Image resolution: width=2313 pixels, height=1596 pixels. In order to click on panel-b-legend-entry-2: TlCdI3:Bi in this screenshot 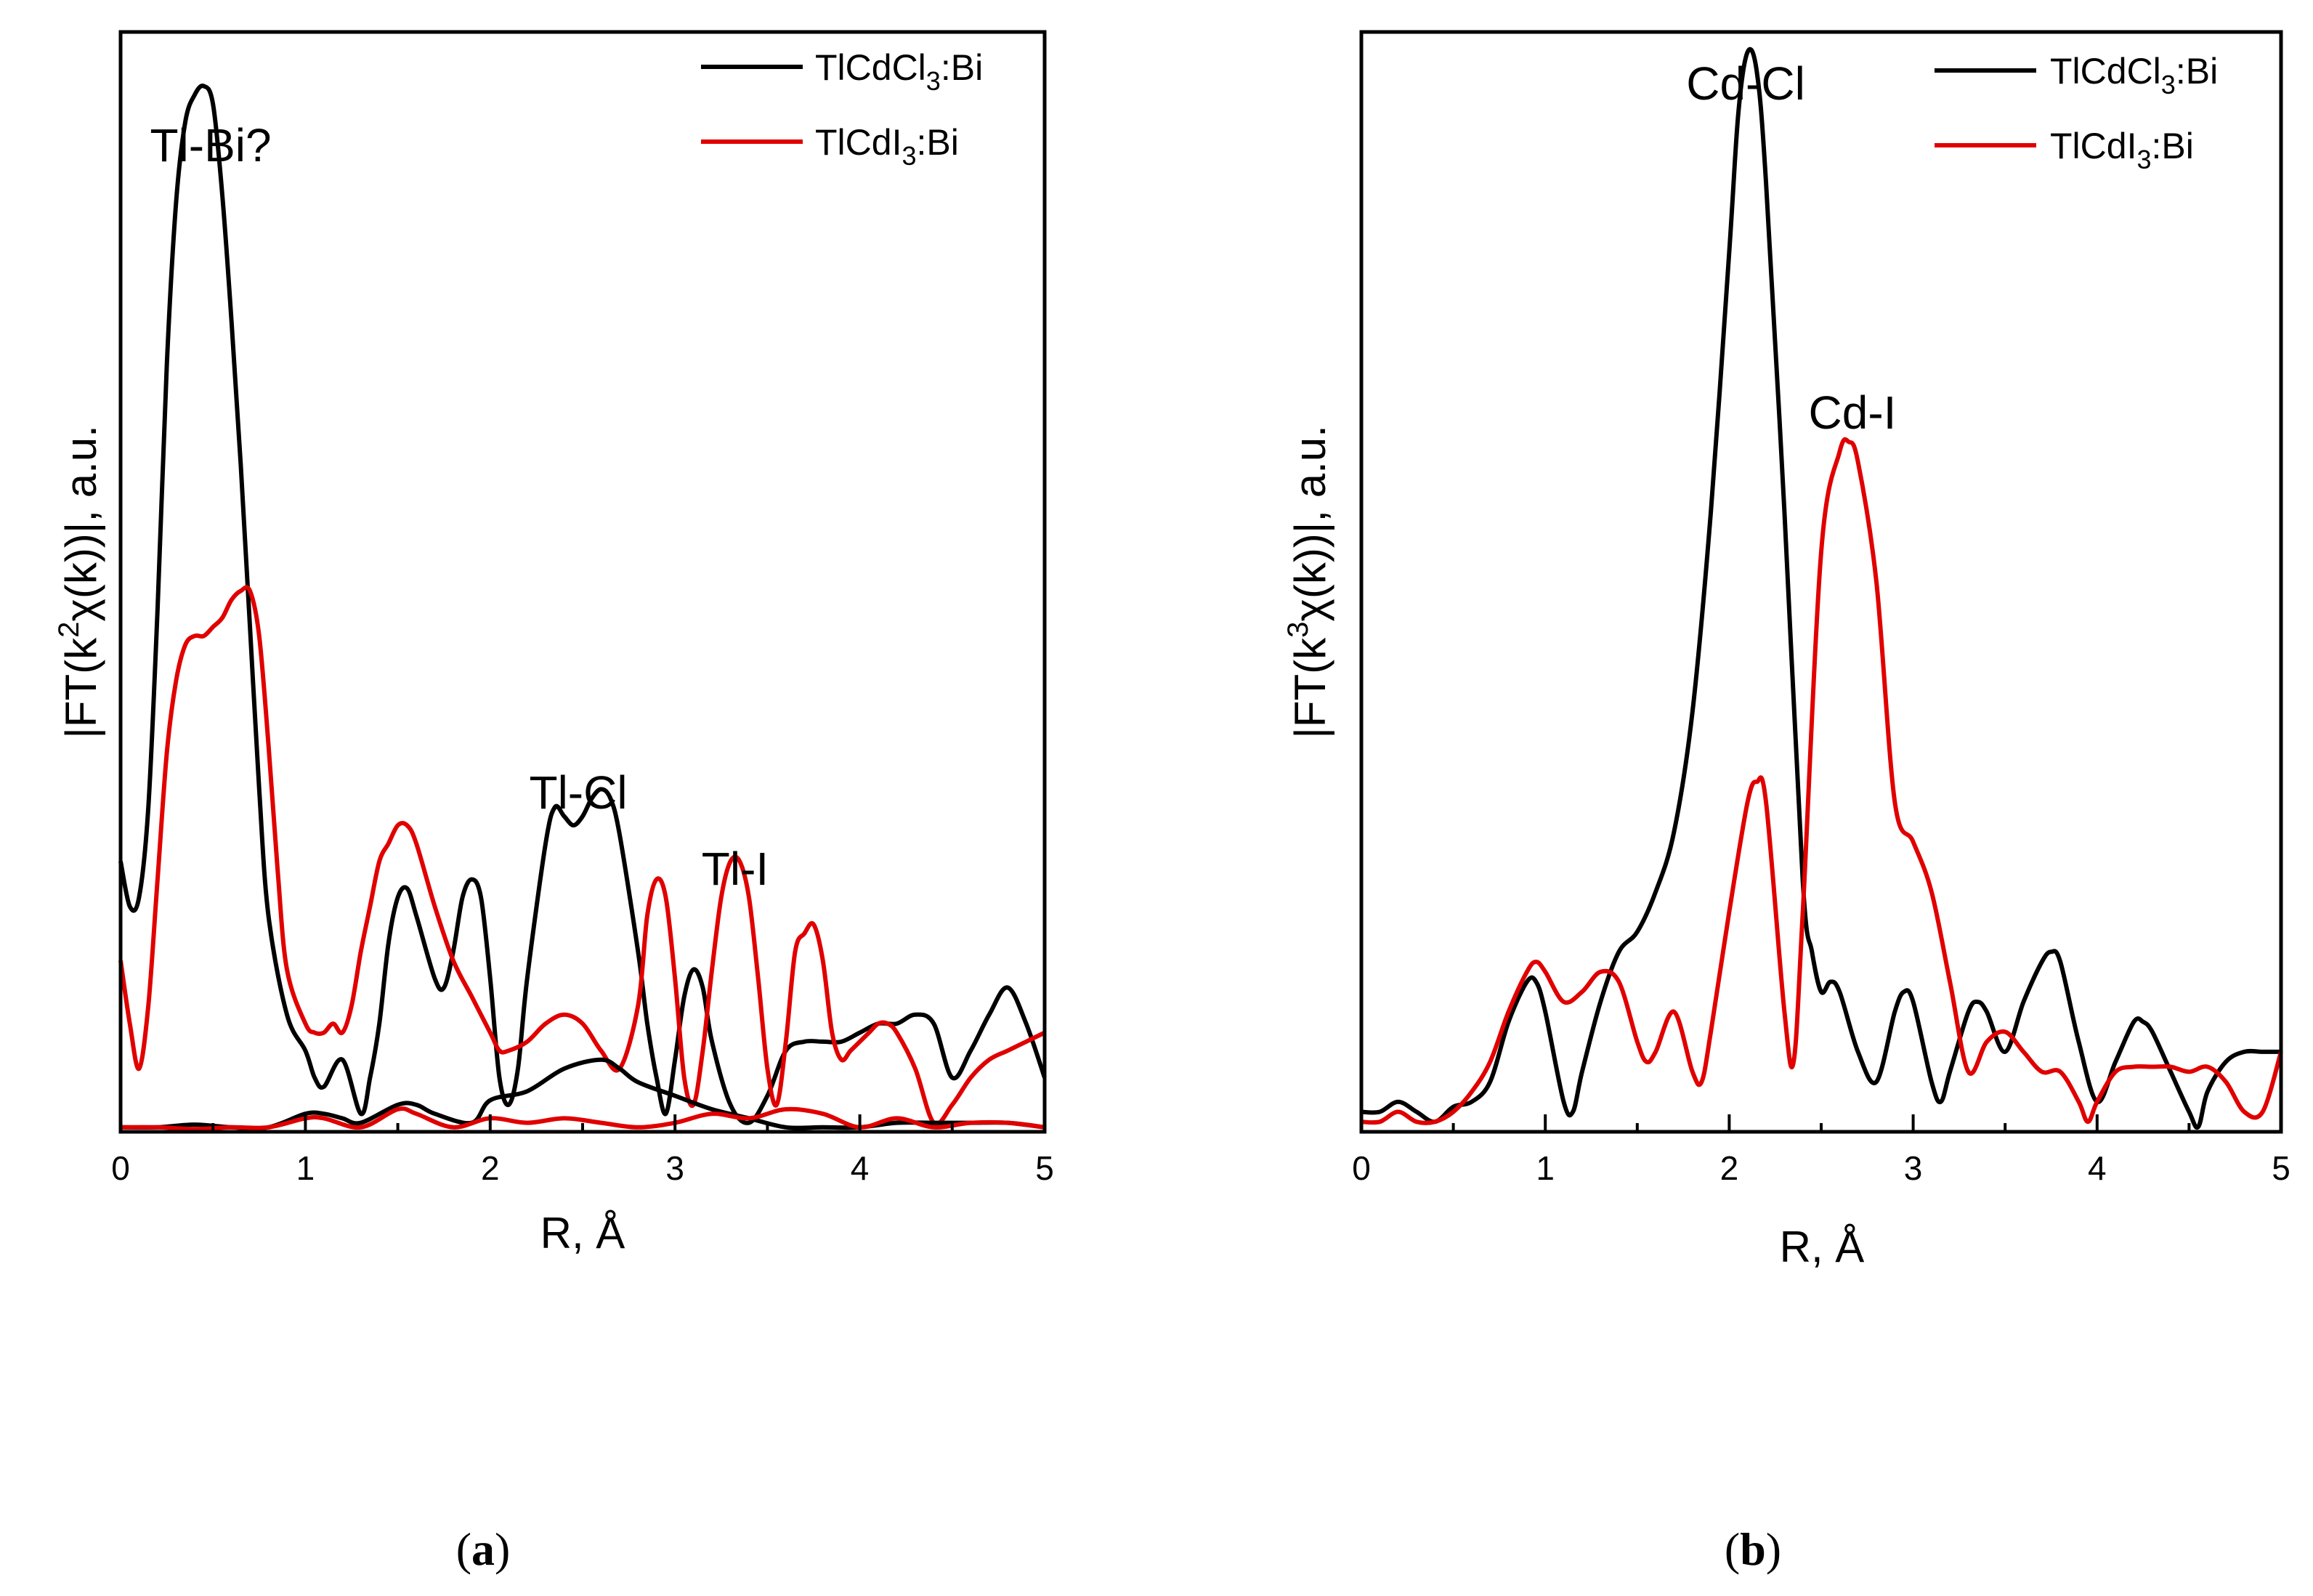, I will do `click(2122, 150)`.